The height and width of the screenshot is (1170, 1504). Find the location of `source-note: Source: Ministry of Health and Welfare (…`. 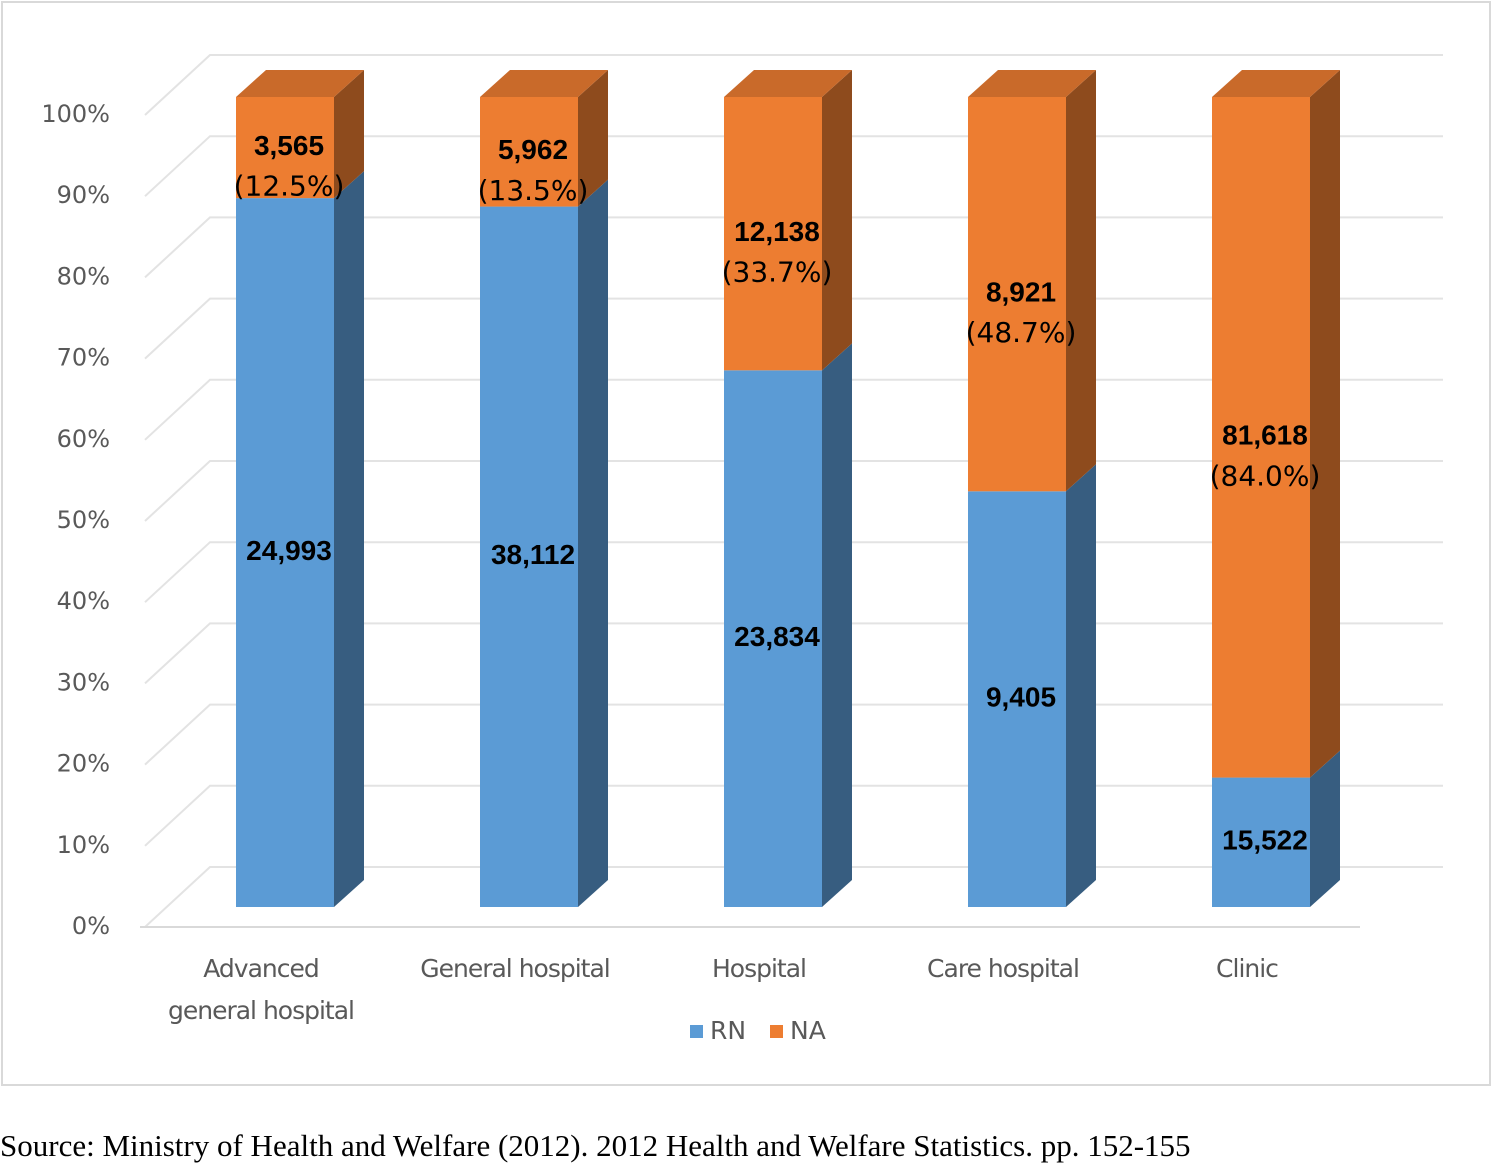

source-note: Source: Ministry of Health and Welfare (… is located at coordinates (595, 1145).